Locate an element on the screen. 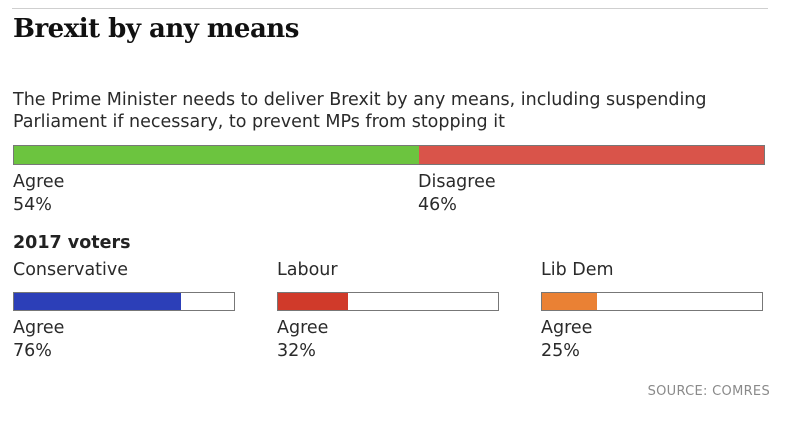 The image size is (800, 433). lib-dem-bar-fill is located at coordinates (569, 301).